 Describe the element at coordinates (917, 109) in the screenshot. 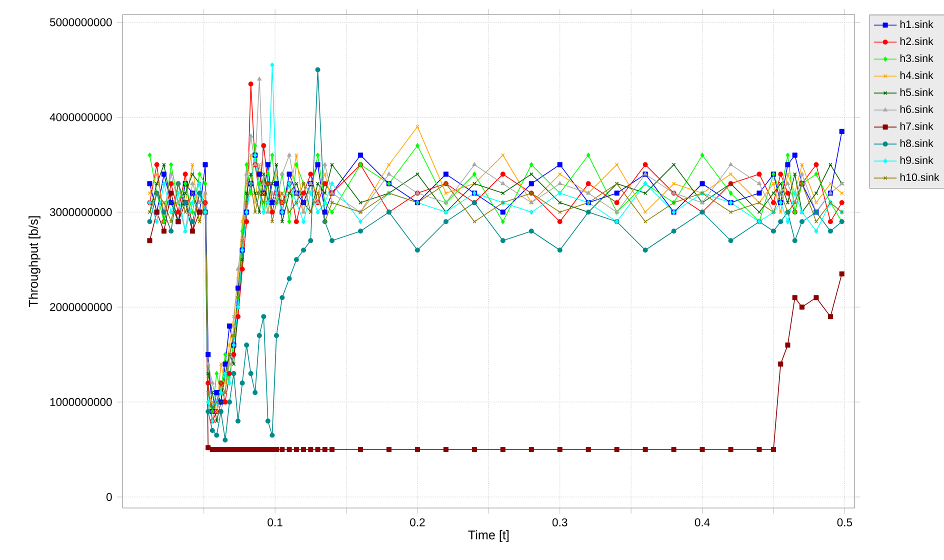

I see `legend-label: h6.sink` at that location.